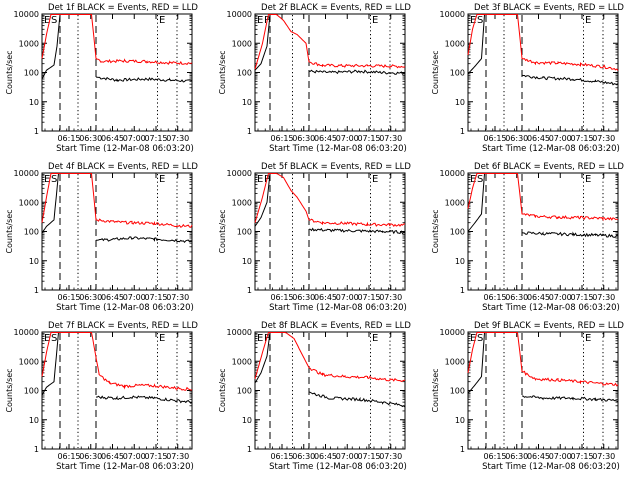  I want to click on panel-title: Det 7f BLACK = Events, RED = LLD, so click(123, 326).